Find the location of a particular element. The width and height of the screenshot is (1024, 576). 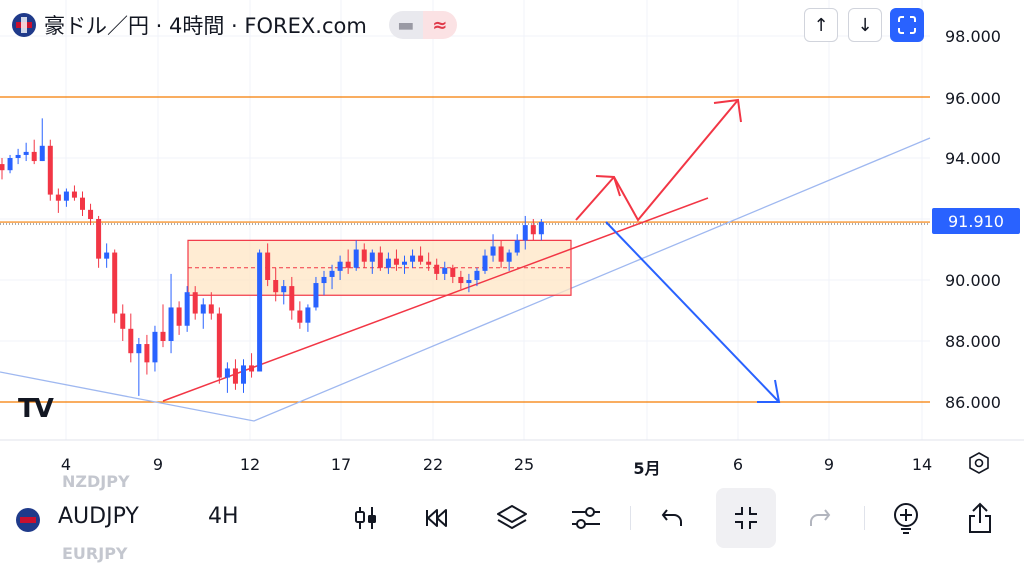

redo-button is located at coordinates (820, 518).